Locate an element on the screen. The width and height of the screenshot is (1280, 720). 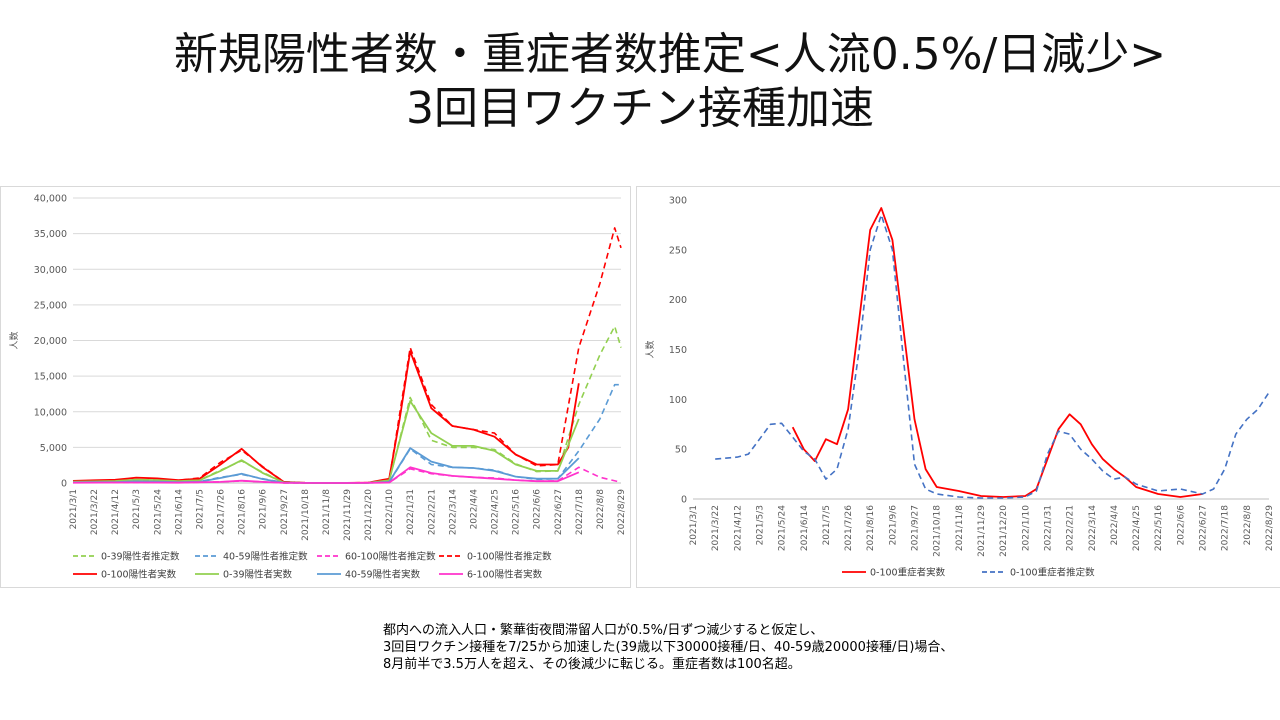
note-line-3: 8月前半で3.5万人を超え、その後減少に転じる。重症者数は100名超。 is located at coordinates (592, 664).